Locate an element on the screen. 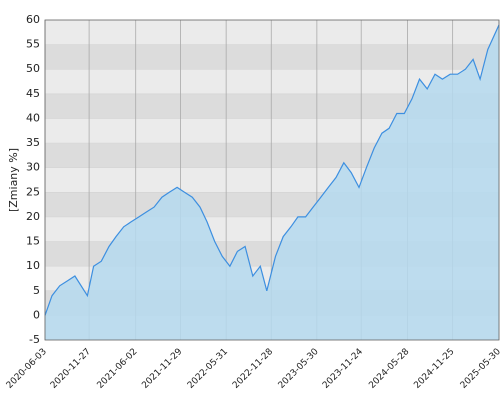 The height and width of the screenshot is (404, 500). x-tick-label: 2020-06-03 is located at coordinates (27, 369).